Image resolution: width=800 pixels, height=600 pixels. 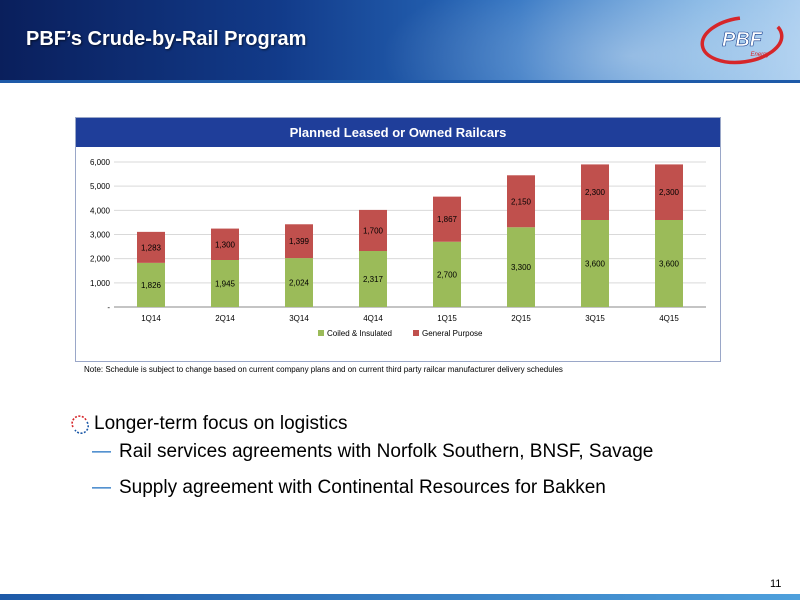 I want to click on footer-bar, so click(x=400, y=597).